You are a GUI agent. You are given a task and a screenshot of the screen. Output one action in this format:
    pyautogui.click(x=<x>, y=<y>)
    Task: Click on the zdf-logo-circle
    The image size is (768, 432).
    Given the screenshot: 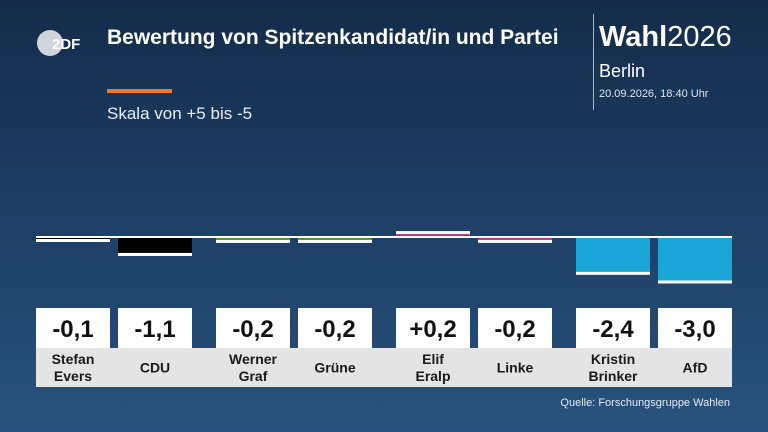 What is the action you would take?
    pyautogui.click(x=50, y=43)
    